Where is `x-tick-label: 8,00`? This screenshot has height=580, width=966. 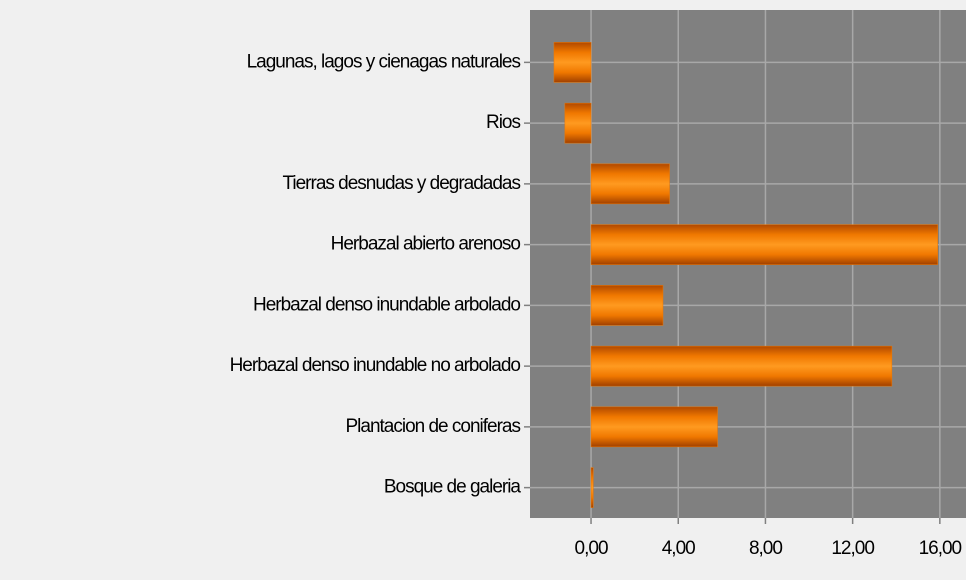 x-tick-label: 8,00 is located at coordinates (765, 548).